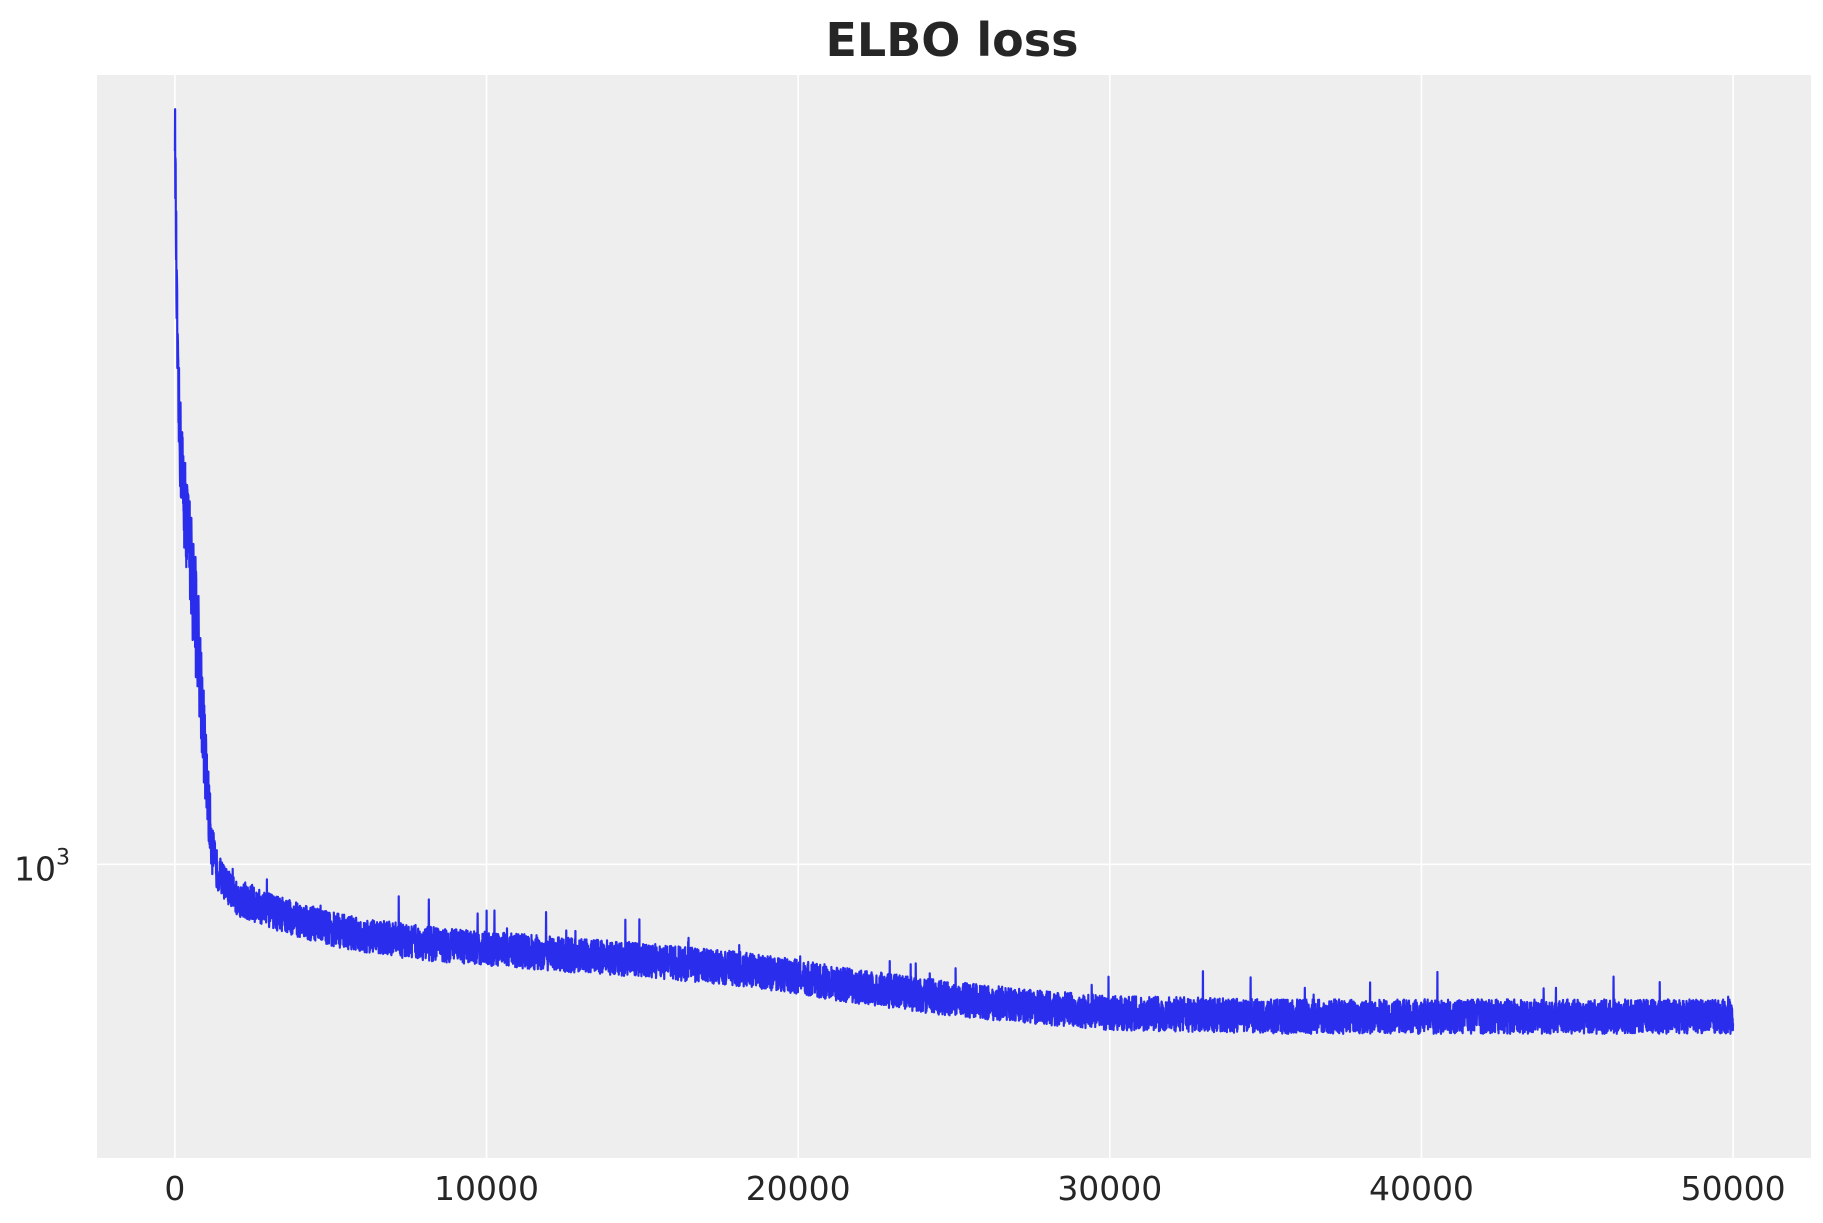  I want to click on y-tick-label: 103, so click(42, 866).